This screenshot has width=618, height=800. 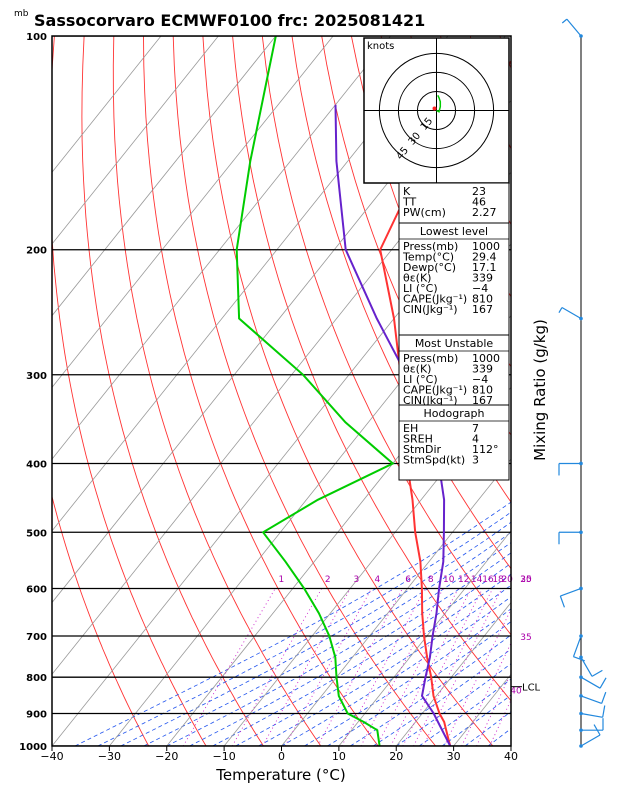 What do you see at coordinates (435, 390) in the screenshot?
I see `unstable-row-key: CAPE(Jkg⁻¹)` at bounding box center [435, 390].